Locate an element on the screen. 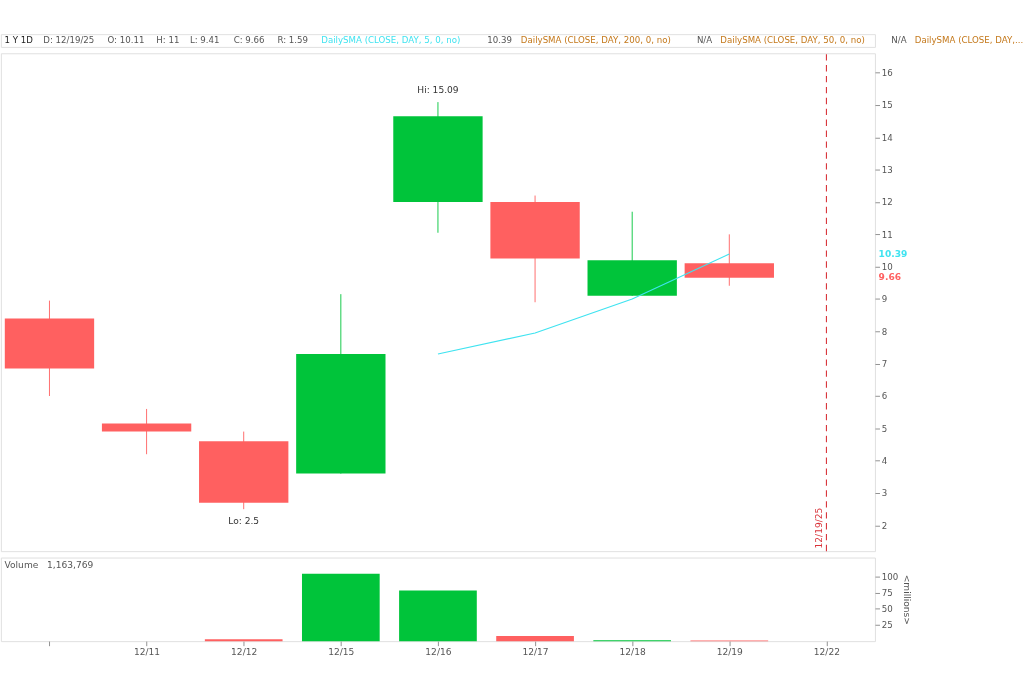 The image size is (1024, 689). y-tick-label: 13 is located at coordinates (887, 169).